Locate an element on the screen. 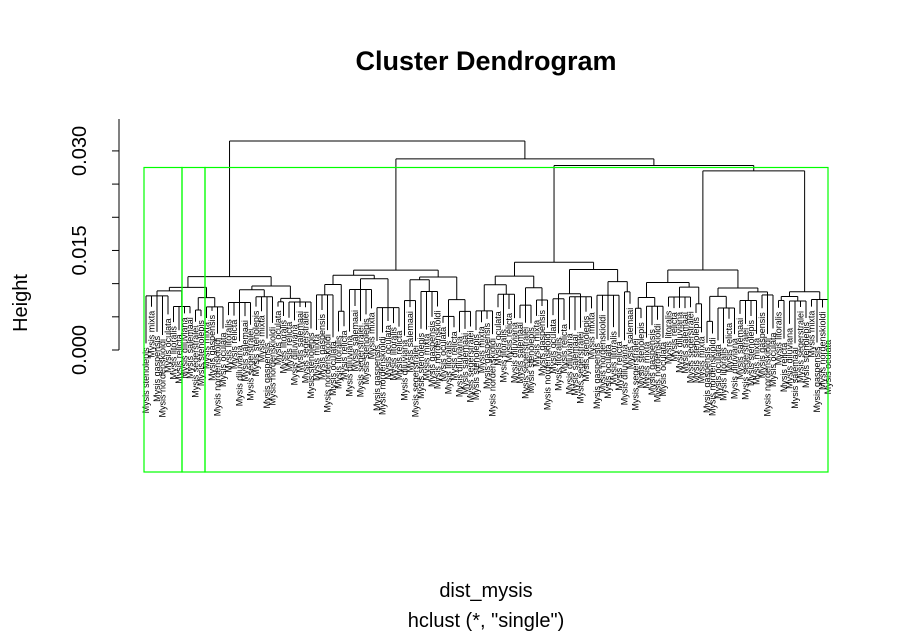 The image size is (916, 636). y-tick-label: 0.015 is located at coordinates (80, 250).